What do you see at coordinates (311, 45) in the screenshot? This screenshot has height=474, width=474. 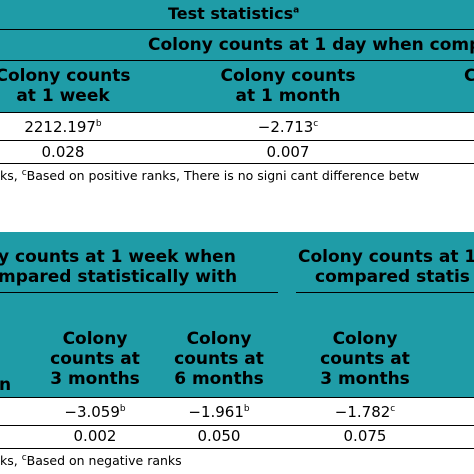 I see `table1-group-header: Colony counts at 1 day when comp` at bounding box center [311, 45].